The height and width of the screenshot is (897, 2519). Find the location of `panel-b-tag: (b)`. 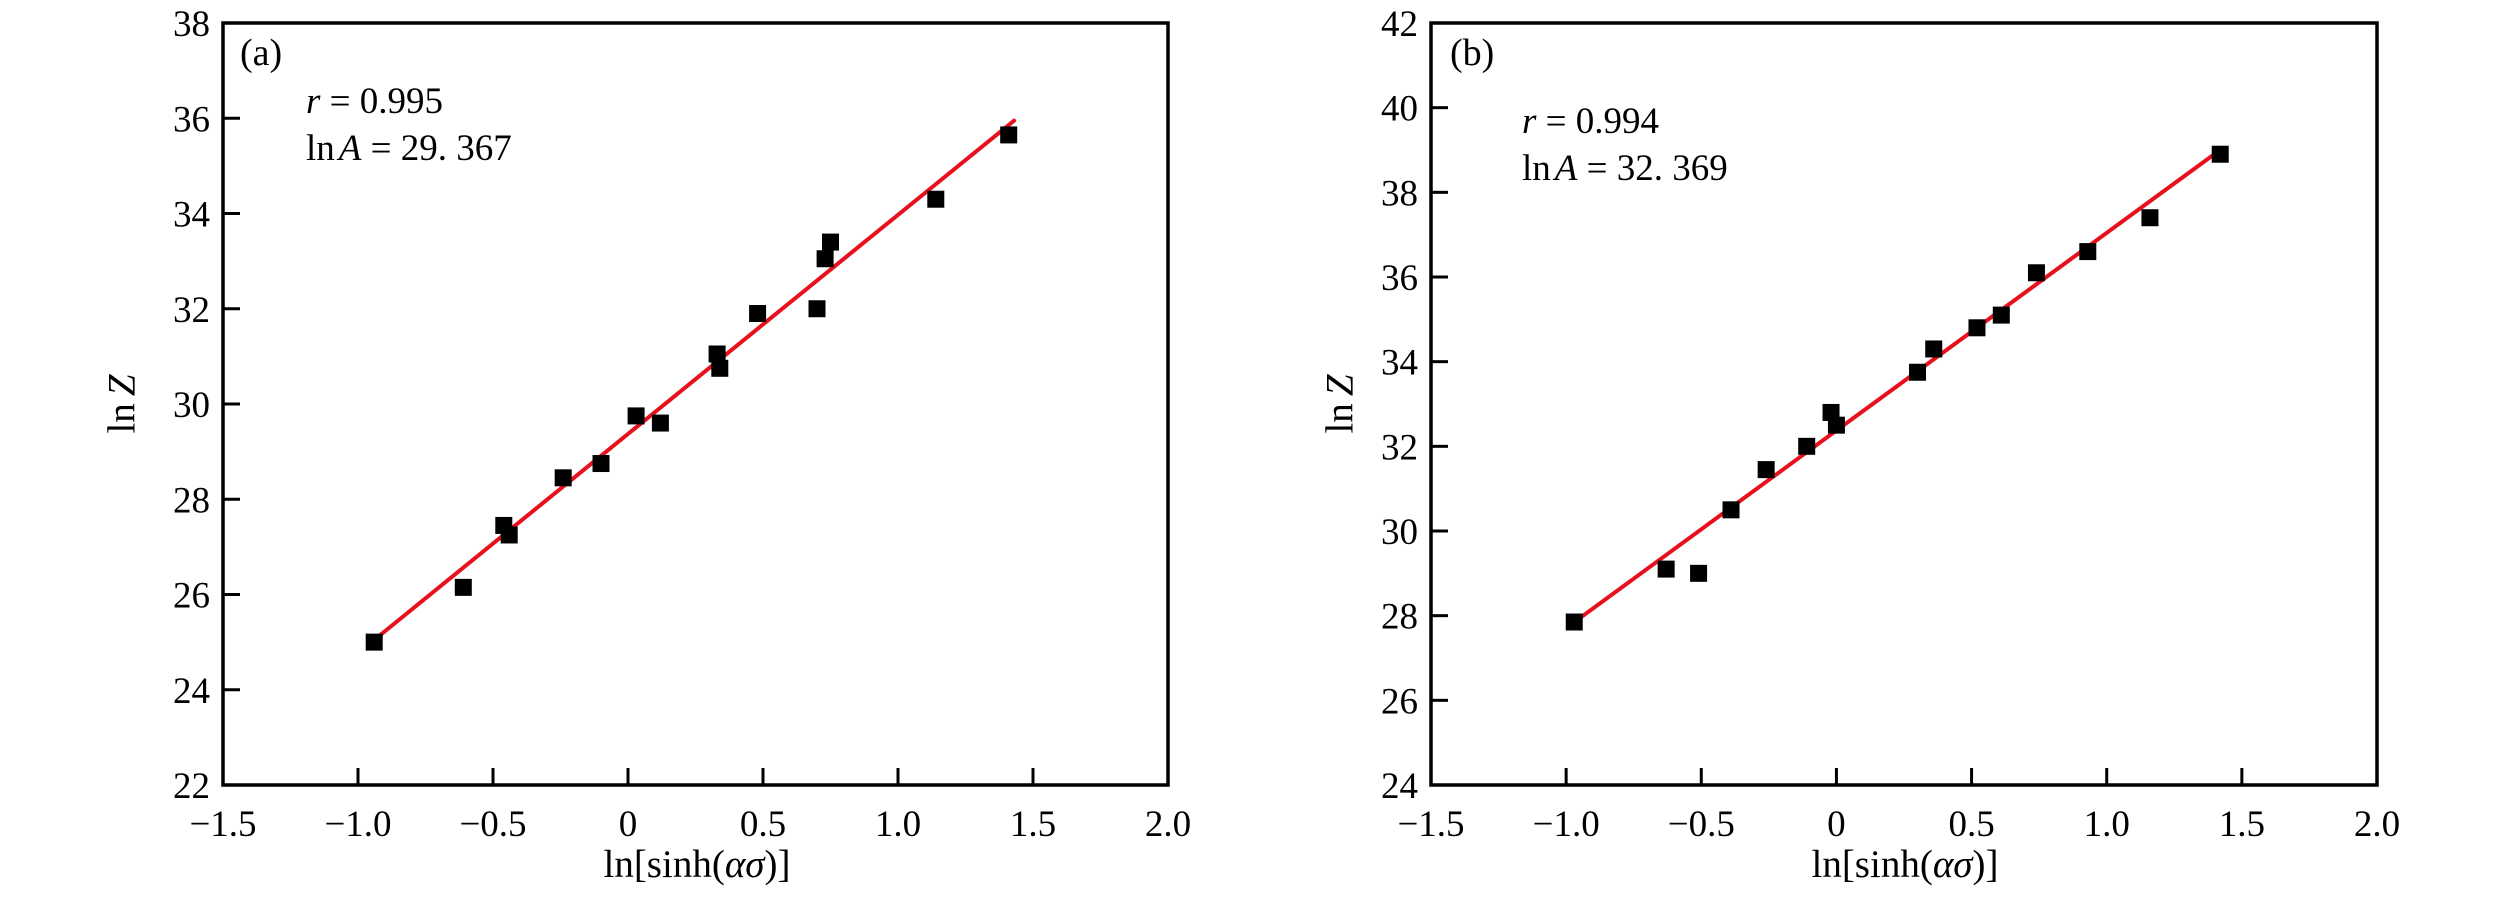

panel-b-tag: (b) is located at coordinates (1472, 53).